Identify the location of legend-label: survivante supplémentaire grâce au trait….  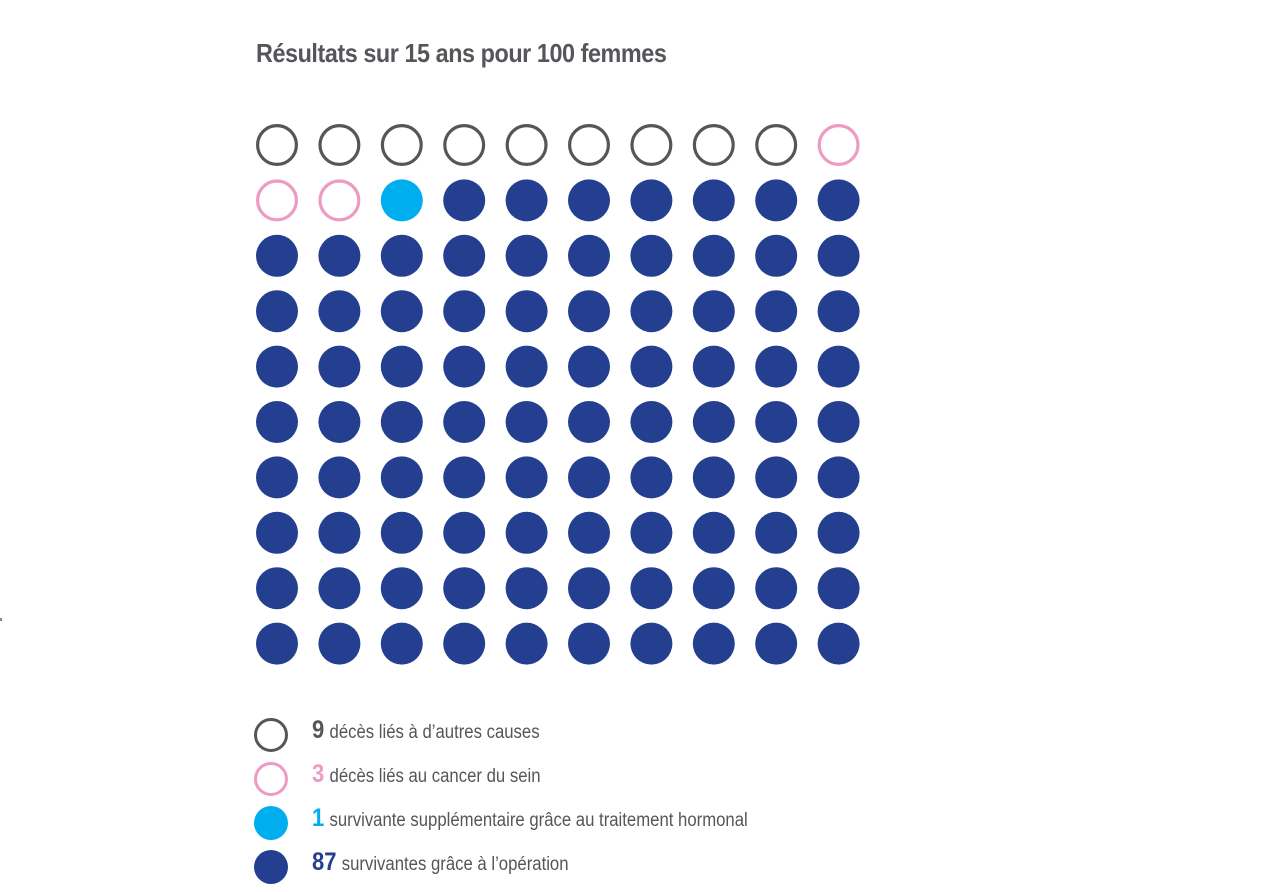
(538, 820).